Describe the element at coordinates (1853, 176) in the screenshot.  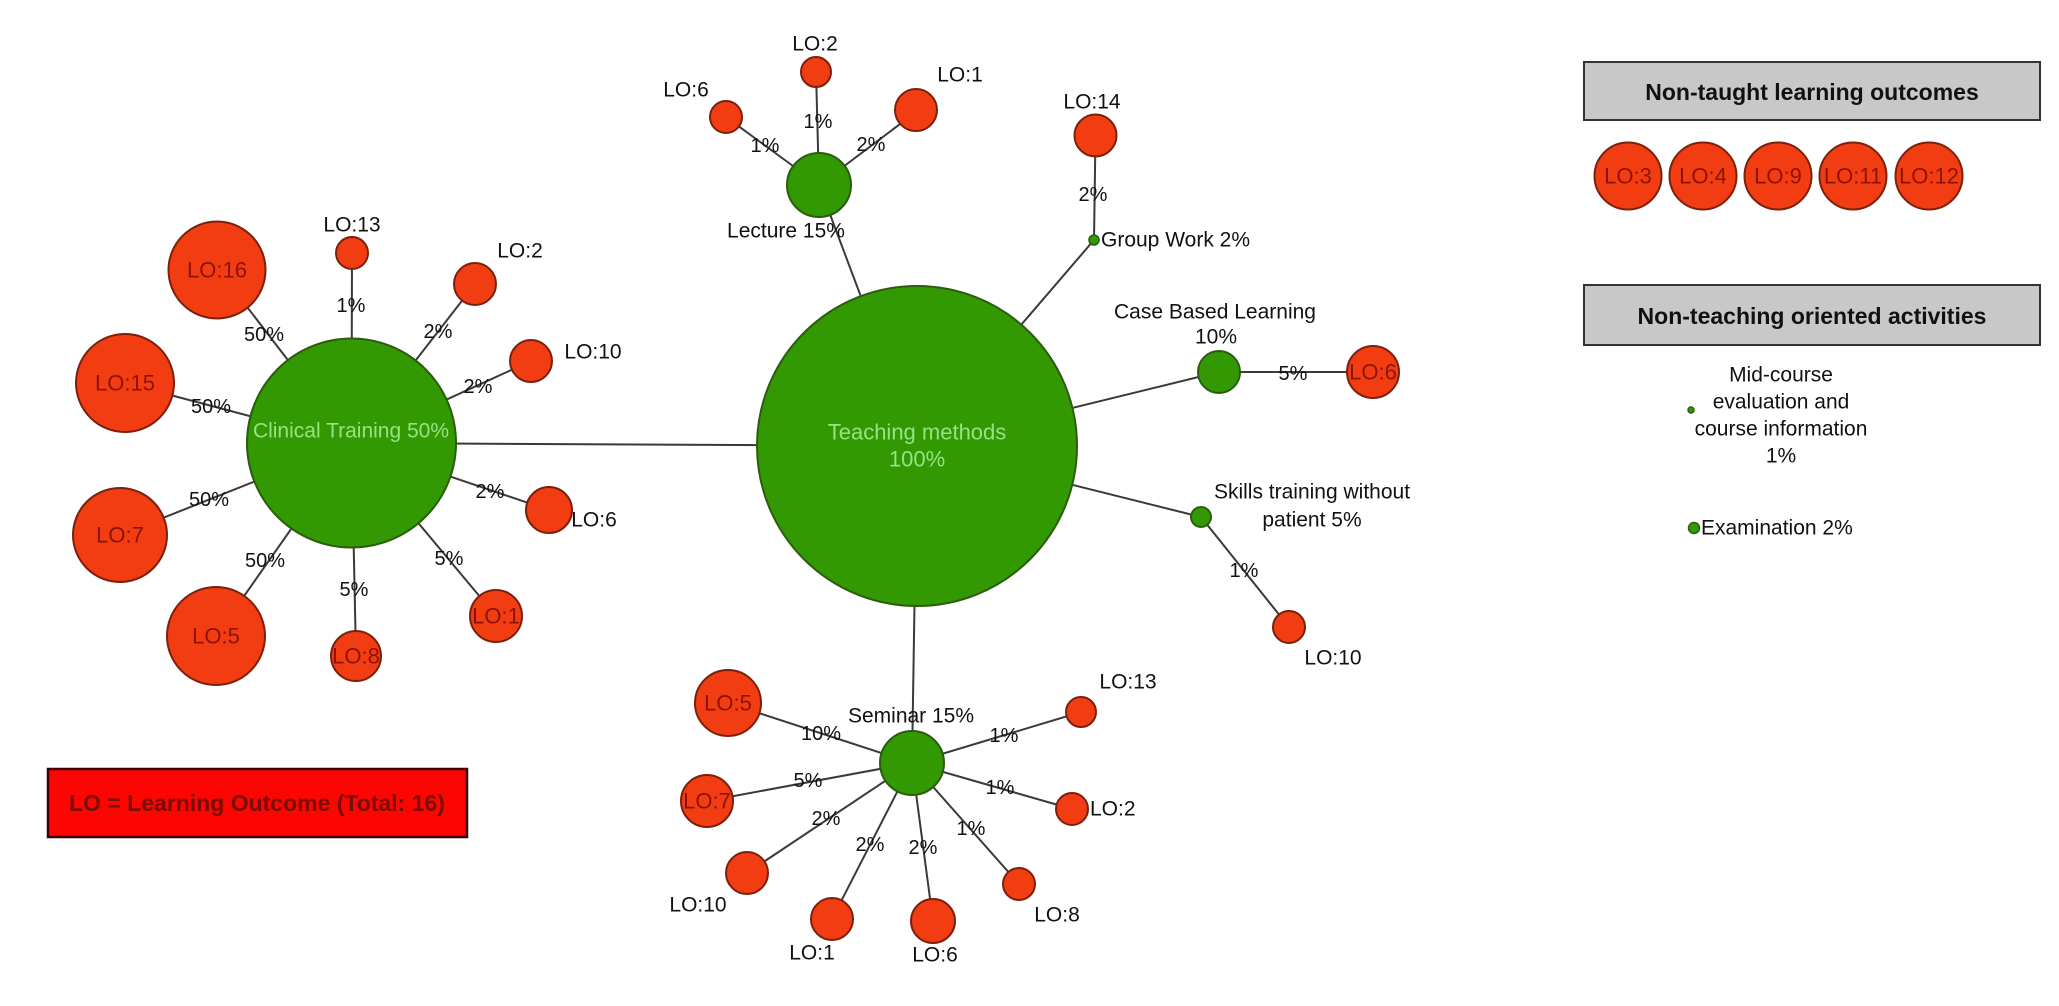
I see `svg-text: LO:11` at that location.